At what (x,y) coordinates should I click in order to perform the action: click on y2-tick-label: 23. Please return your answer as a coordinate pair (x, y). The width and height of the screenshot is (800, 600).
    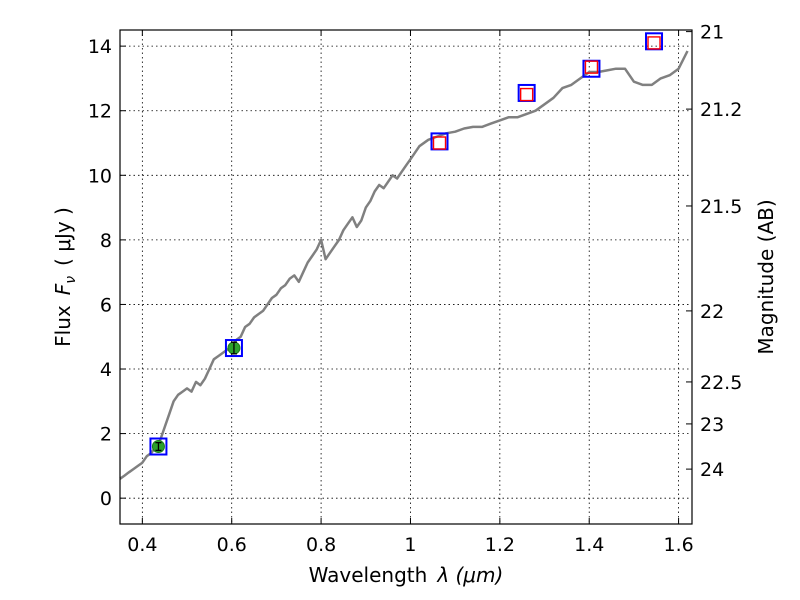
    Looking at the image, I should click on (712, 425).